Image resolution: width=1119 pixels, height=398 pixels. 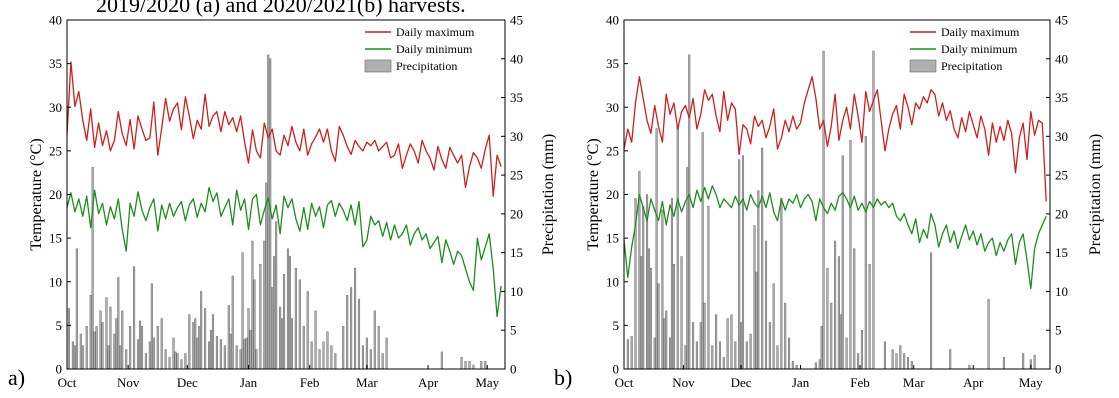 I want to click on left-axis-title: Temperature (°C), so click(x=36, y=194).